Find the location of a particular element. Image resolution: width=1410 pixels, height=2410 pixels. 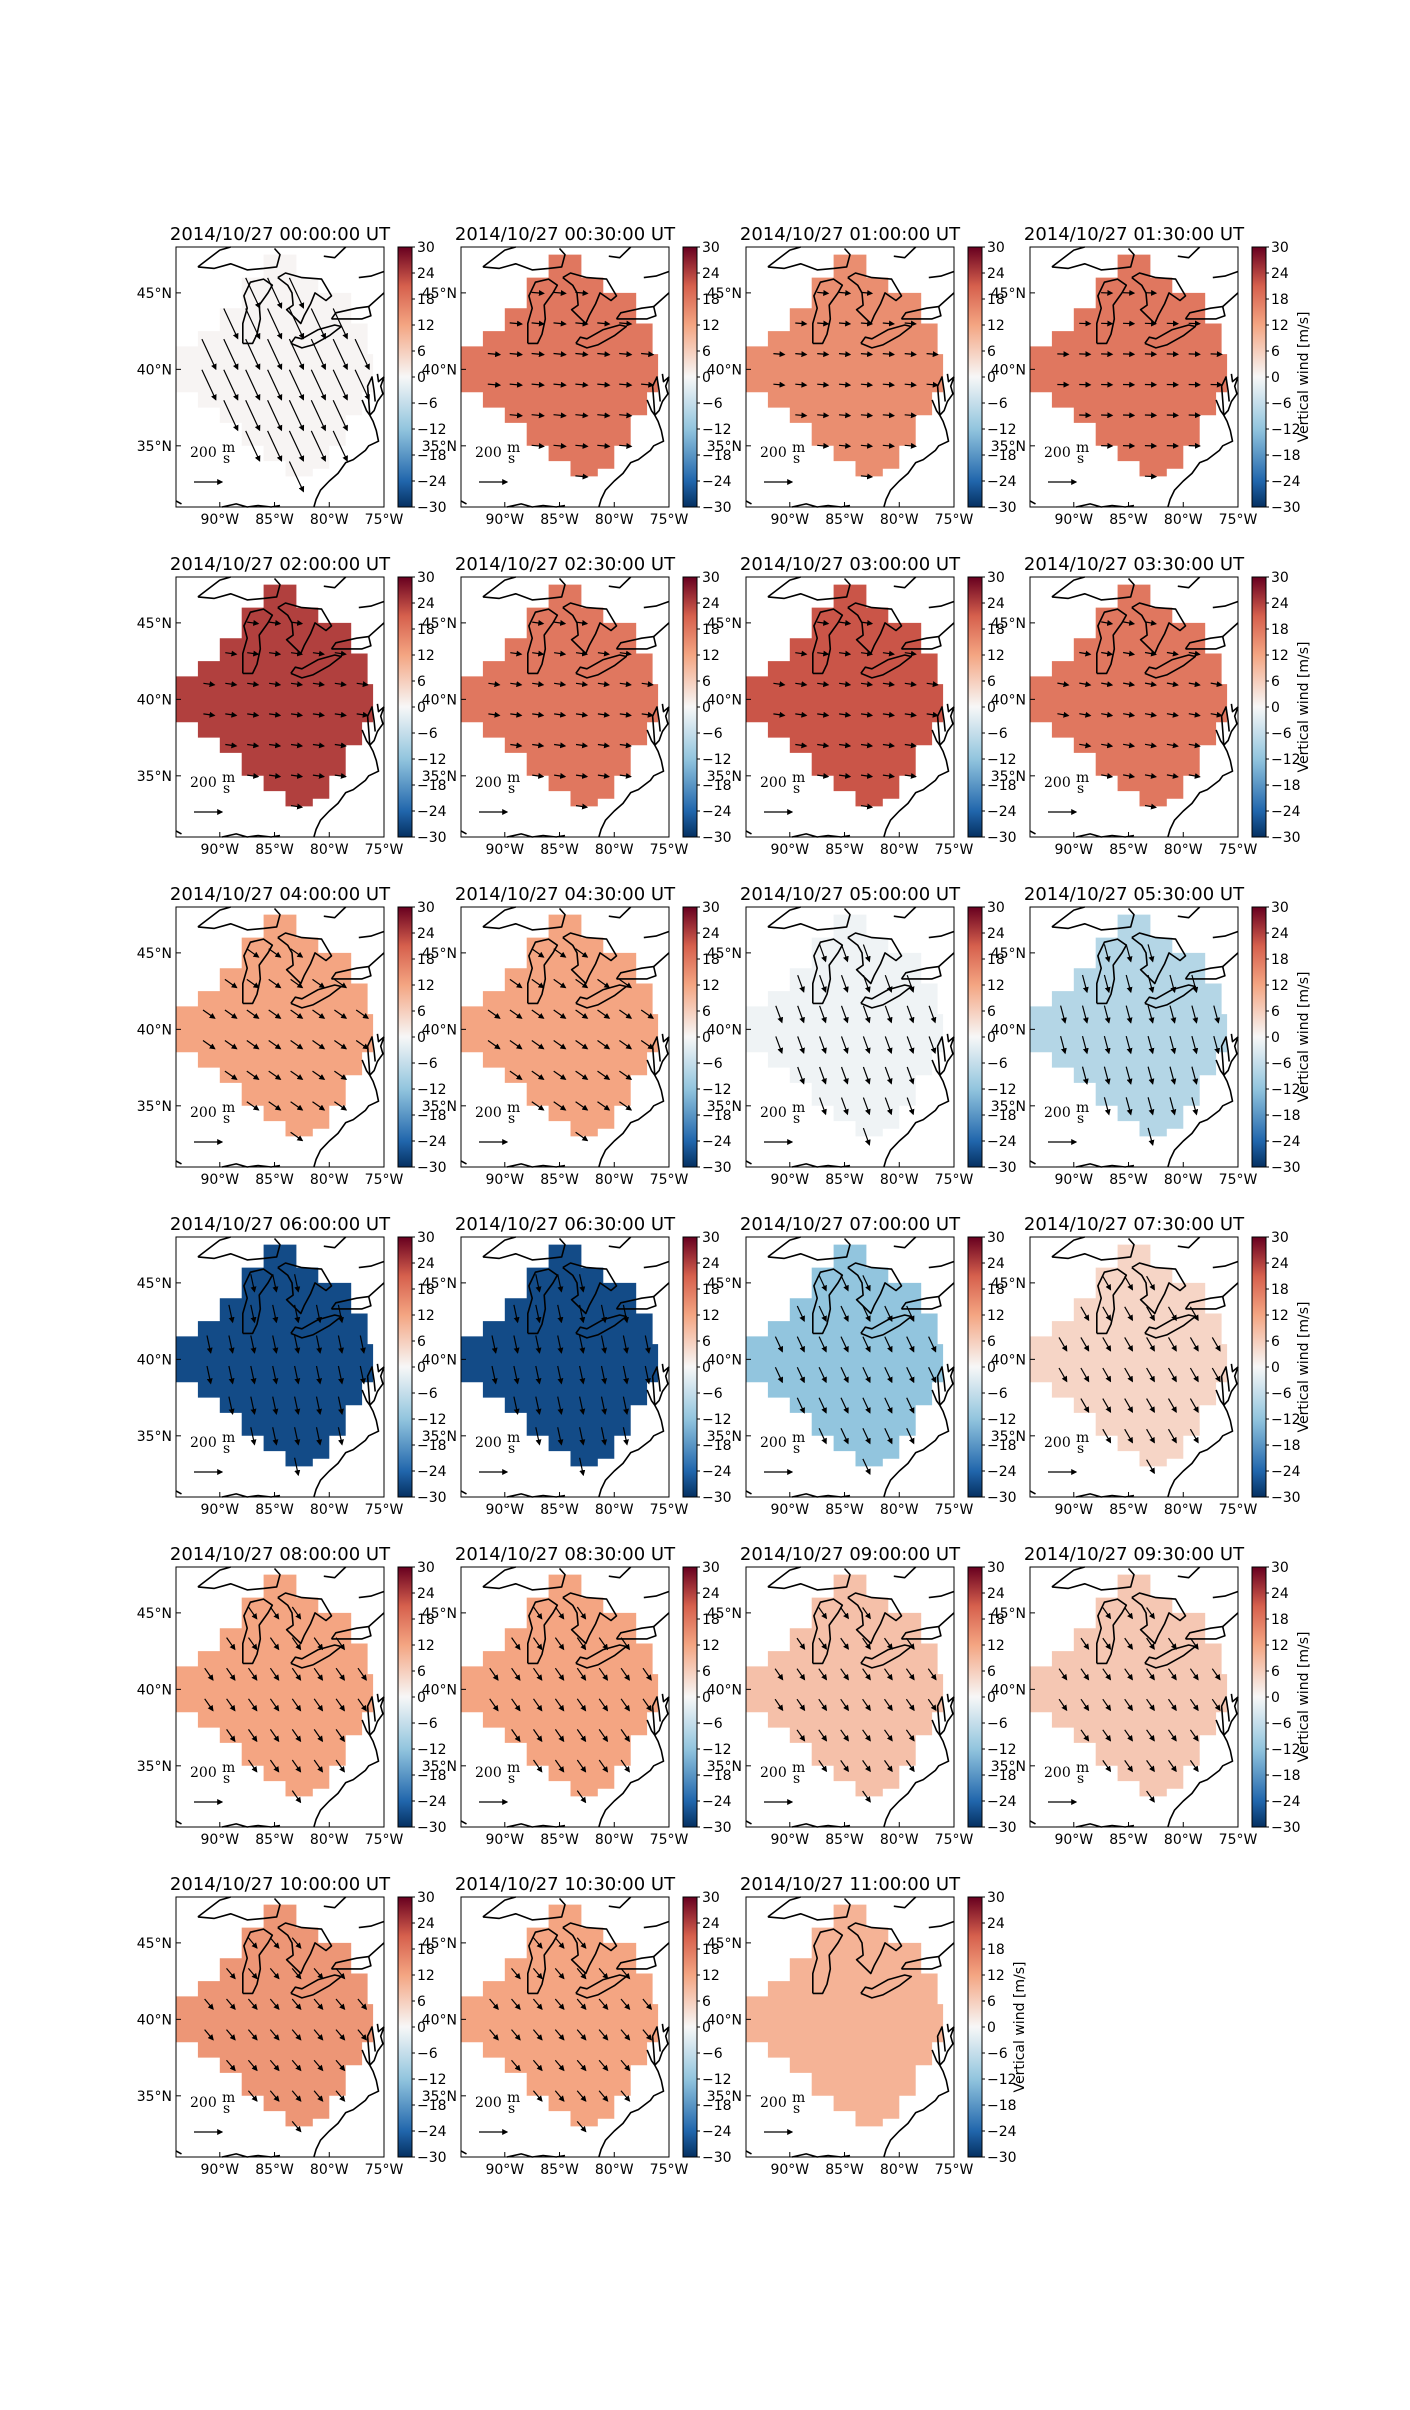

scale-unit-den: s is located at coordinates (511, 2109).